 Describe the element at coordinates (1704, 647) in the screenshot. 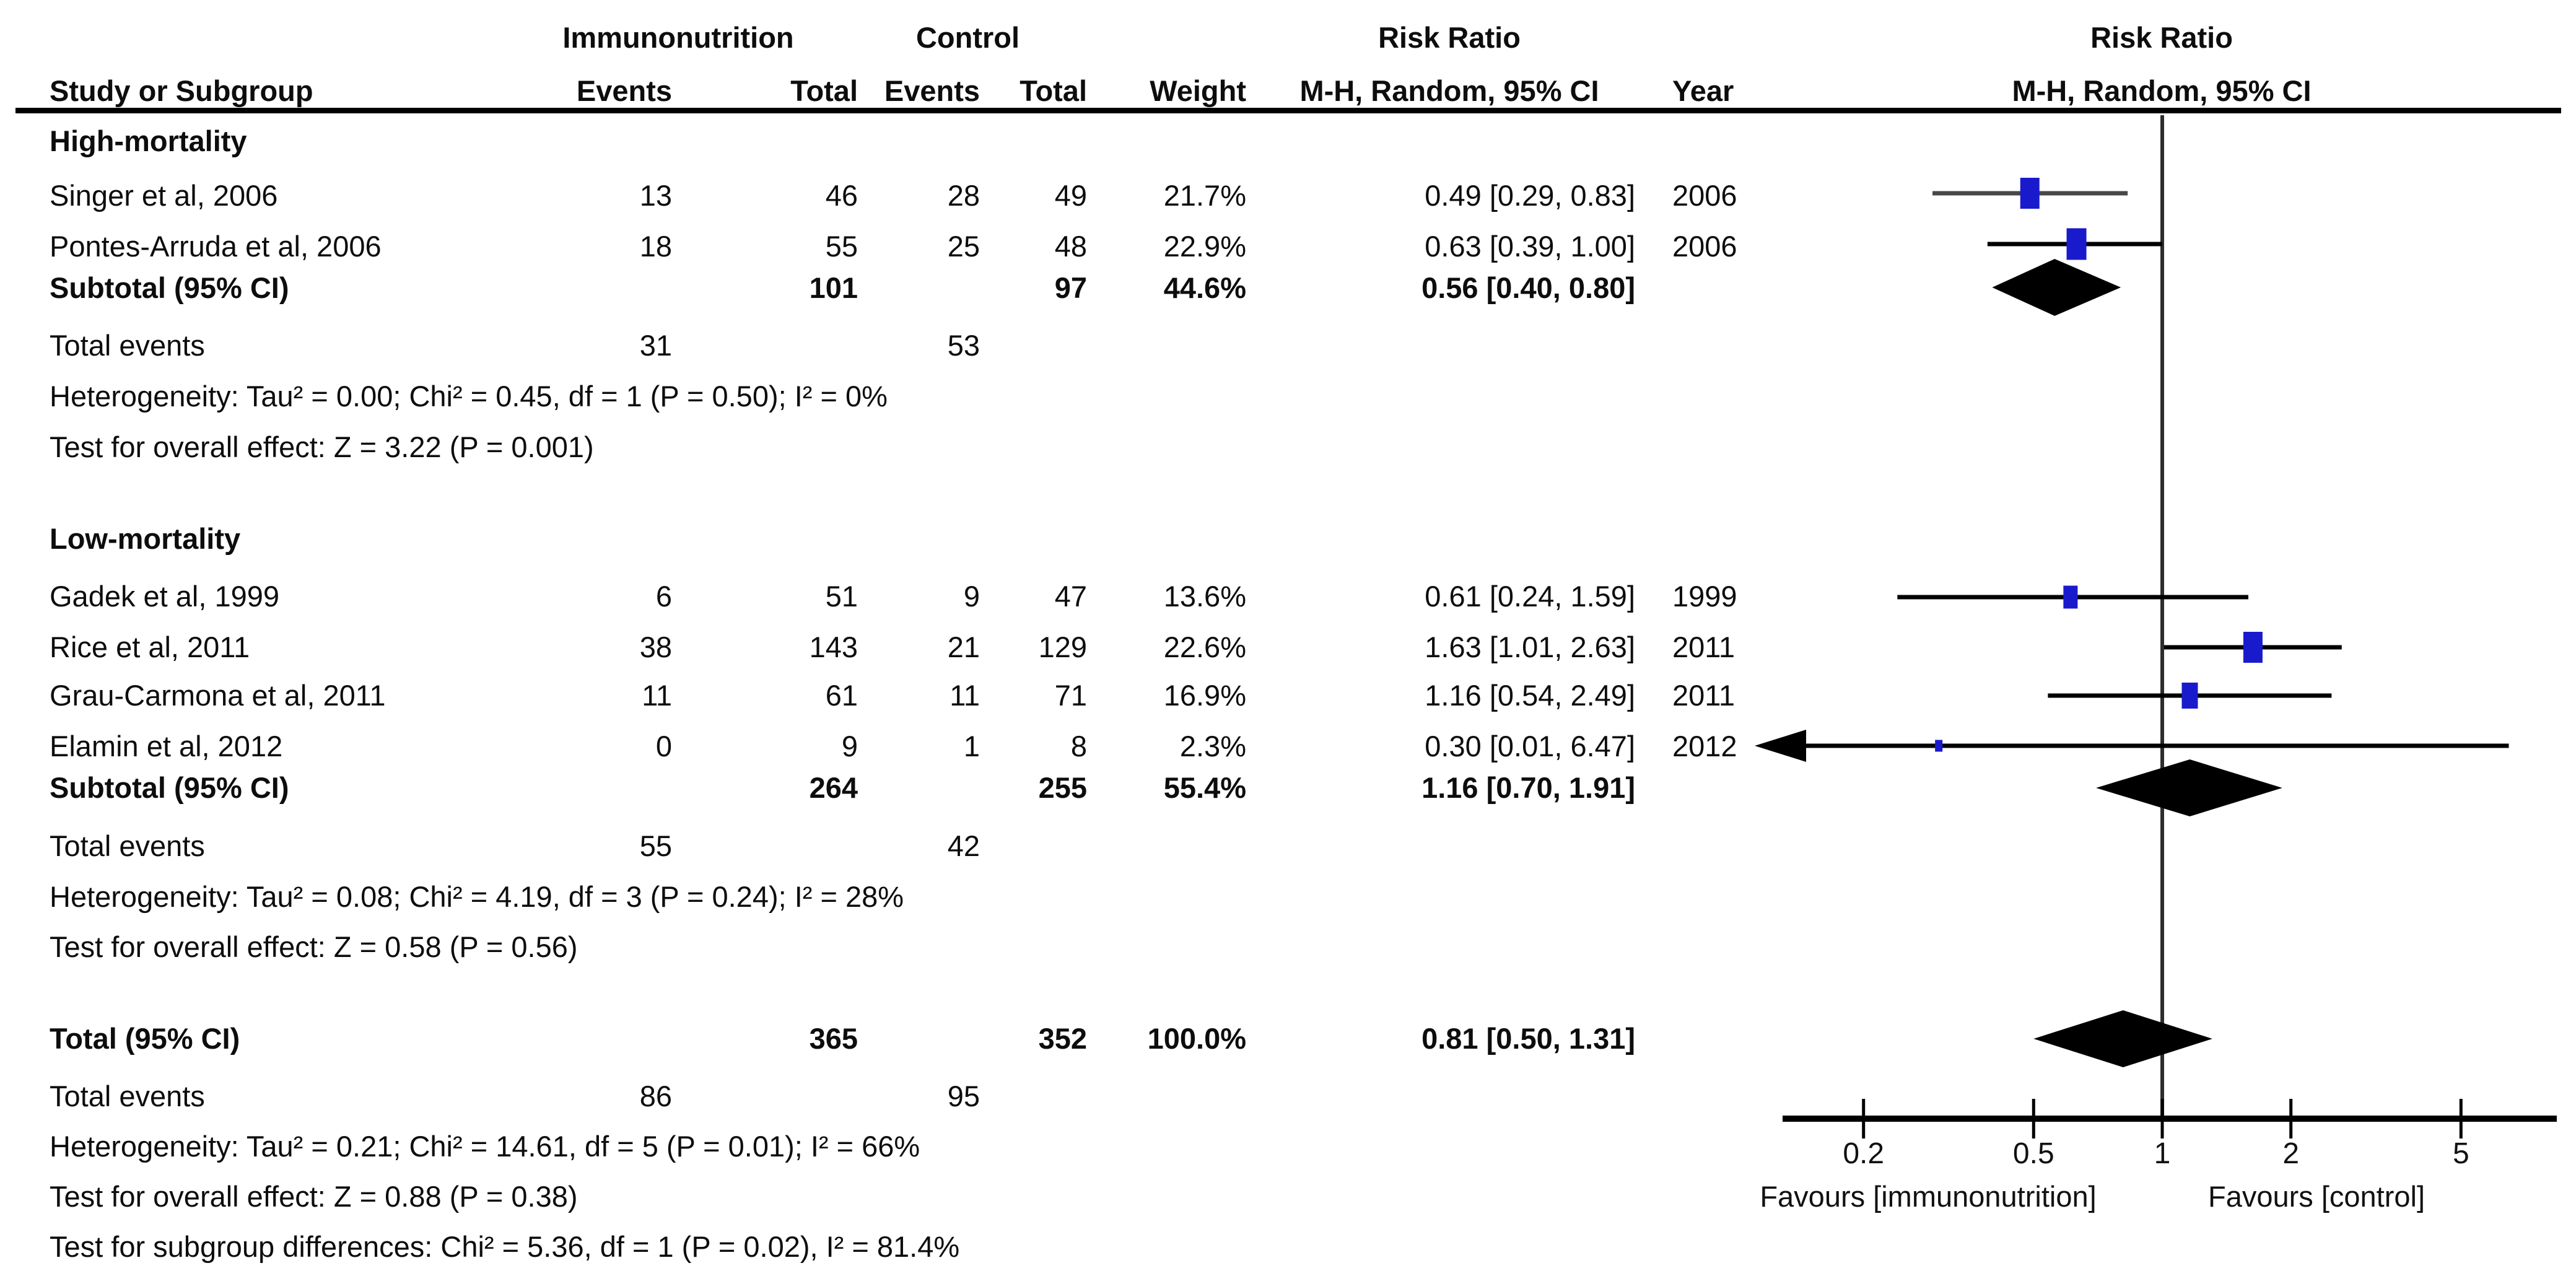

I see `year-value: 2011` at that location.